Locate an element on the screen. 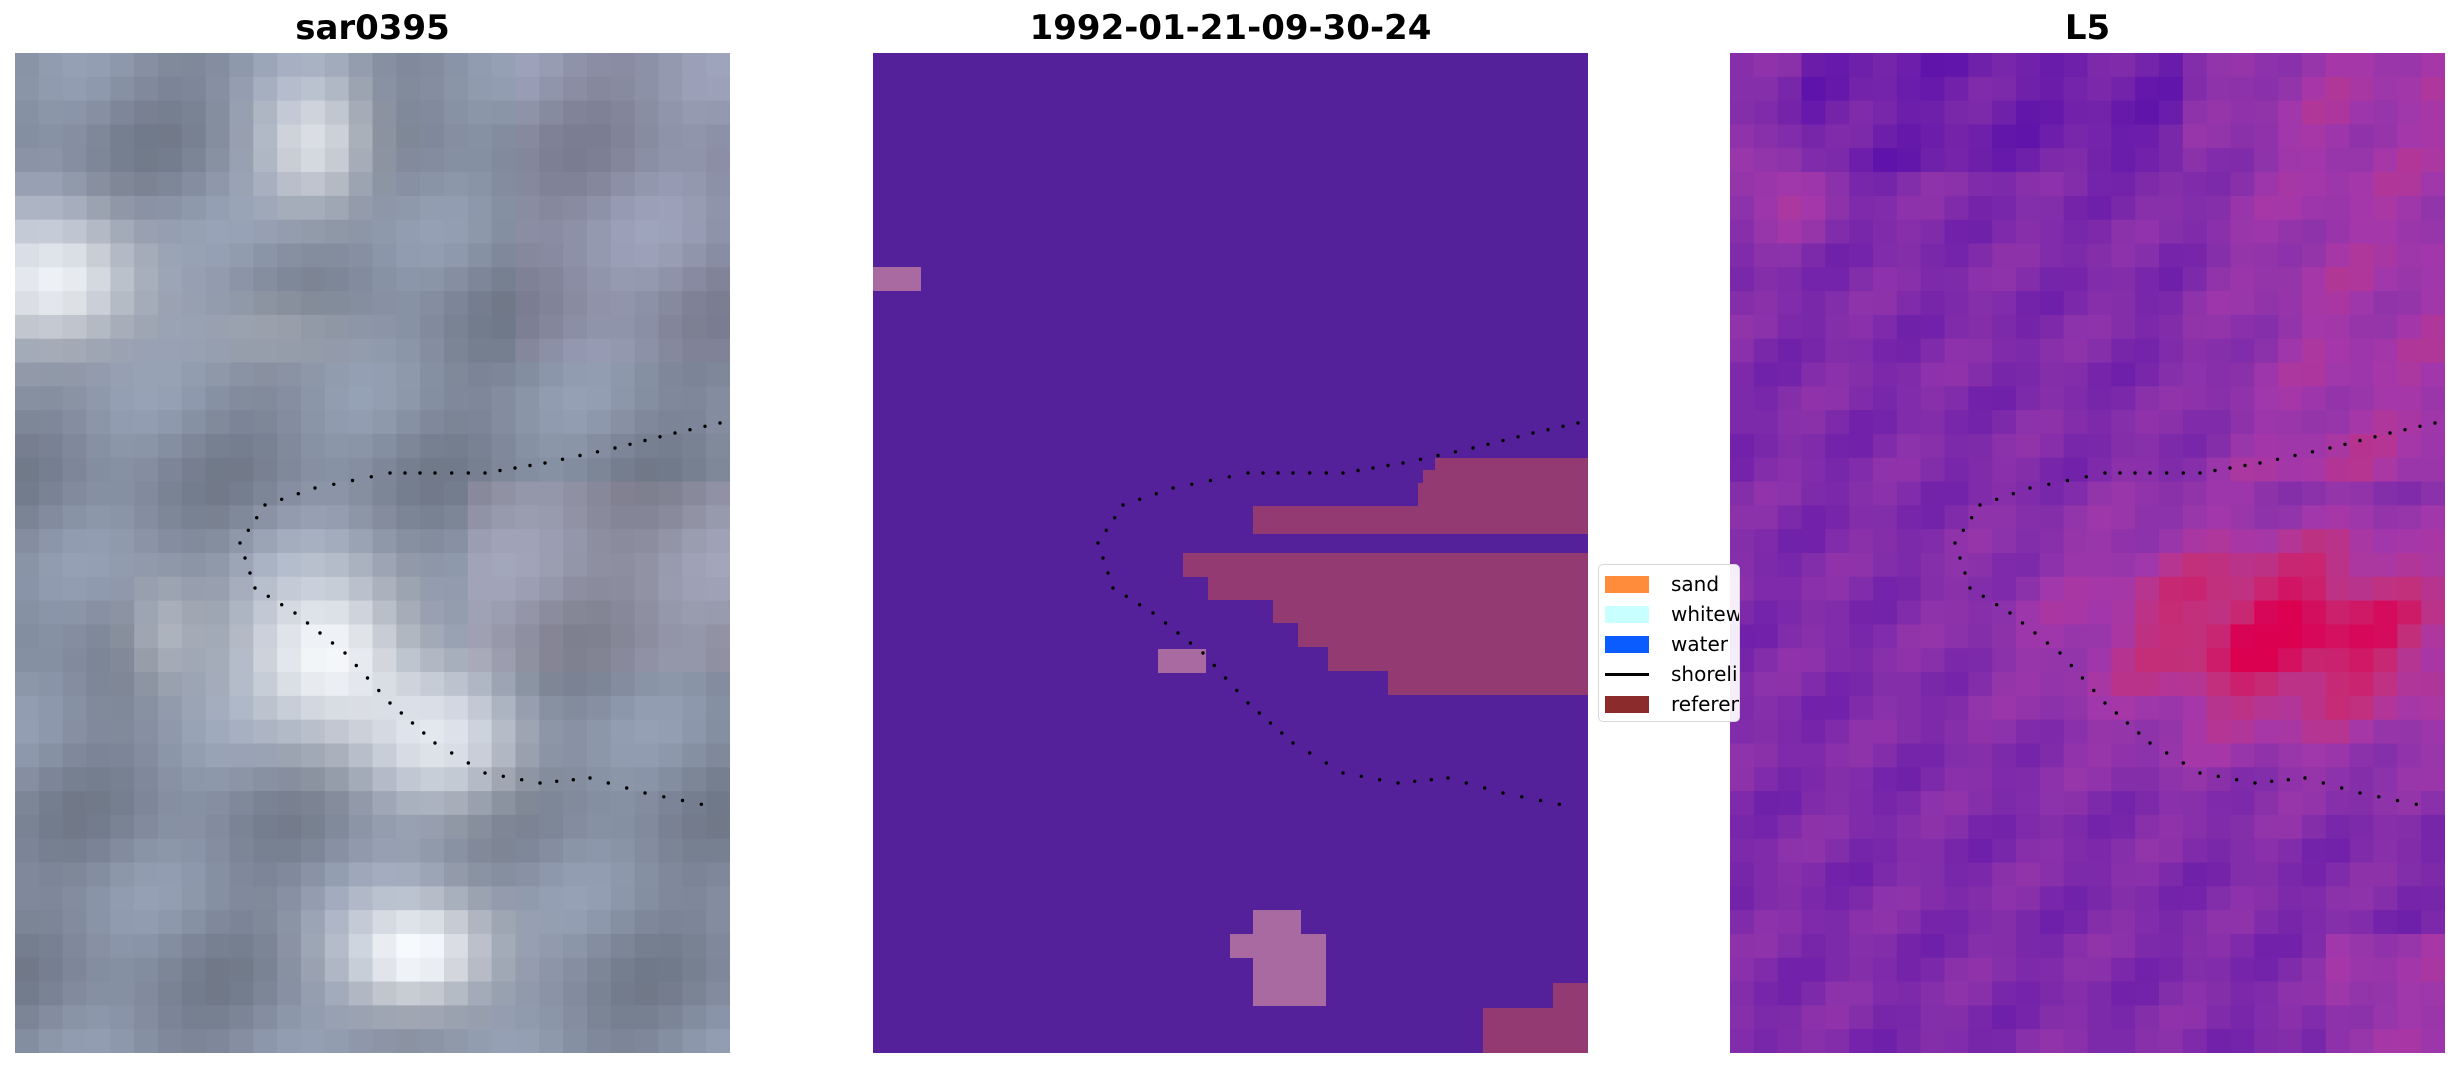 The width and height of the screenshot is (2460, 1069). panel-title-date: 1992-01-21-09-30-24 is located at coordinates (1230, 28).